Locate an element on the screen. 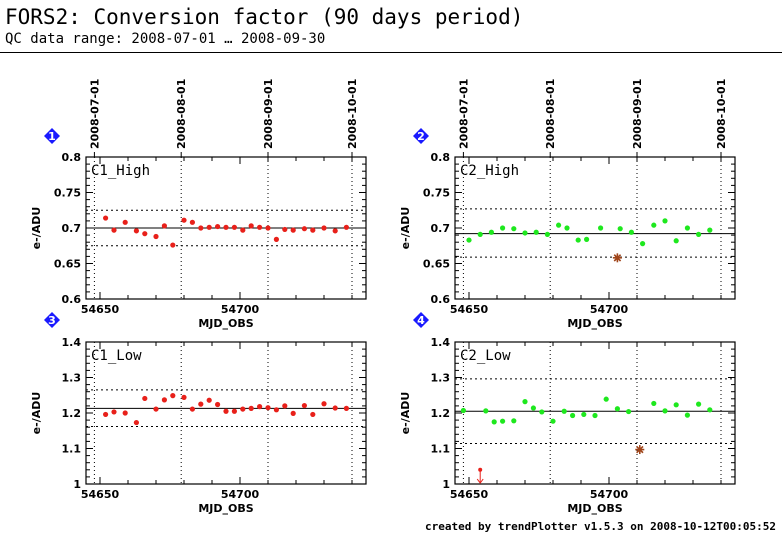 This screenshot has height=542, width=782. panel-label: C2_High is located at coordinates (489, 171).